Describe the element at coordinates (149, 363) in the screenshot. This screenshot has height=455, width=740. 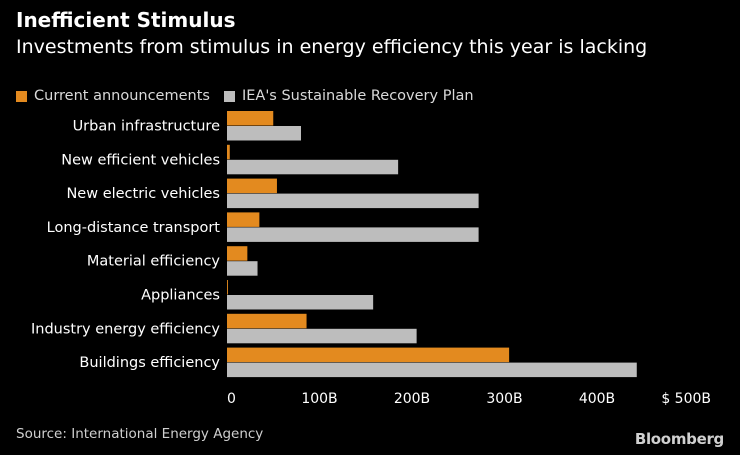
I see `category-label: Buildings efficiency` at that location.